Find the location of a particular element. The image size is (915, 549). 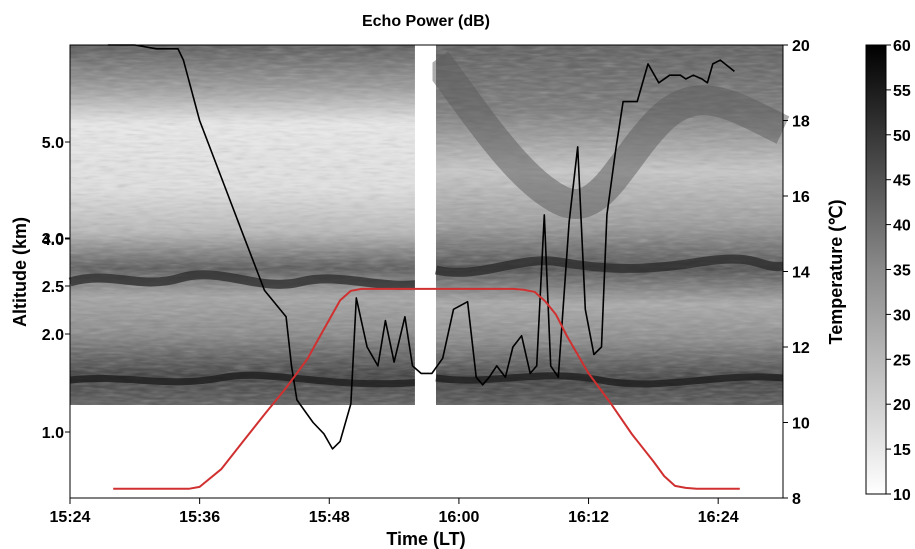

data-gap is located at coordinates (423, 225).